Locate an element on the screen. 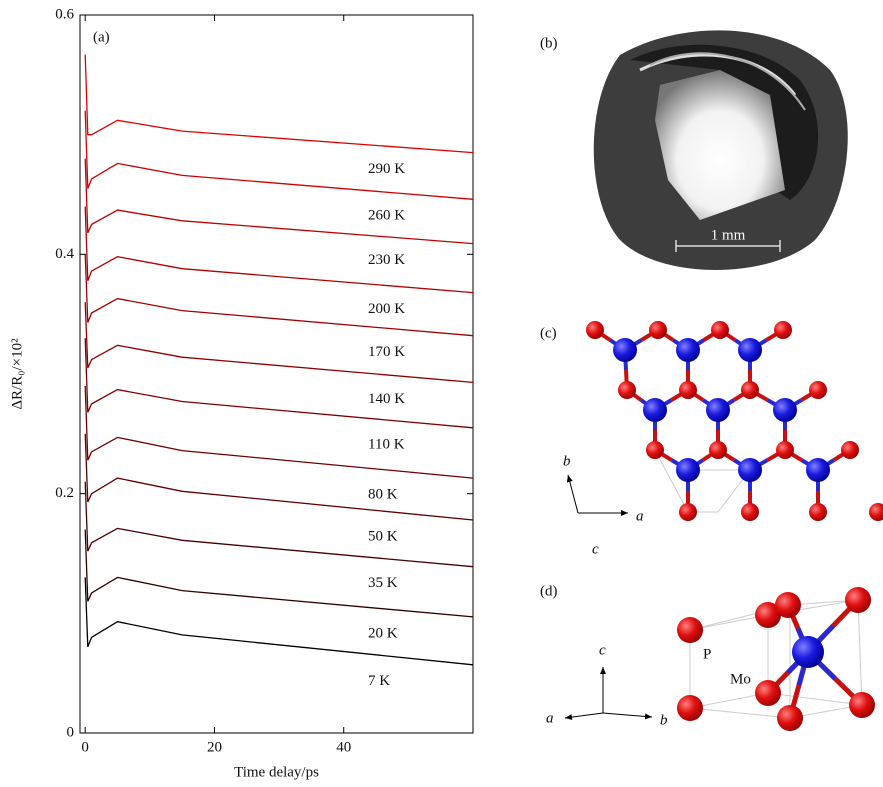  panel-label: (d) is located at coordinates (549, 591).